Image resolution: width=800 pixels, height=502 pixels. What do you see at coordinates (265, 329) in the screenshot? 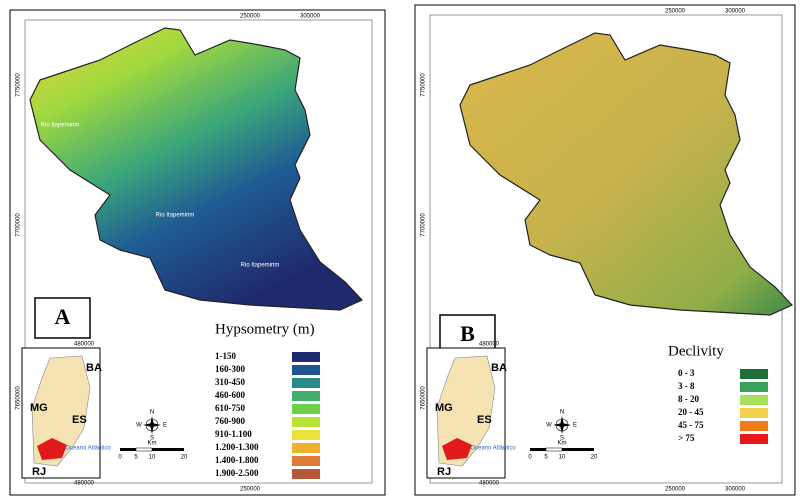
I see `legend-title: Hypsometry (m)` at bounding box center [265, 329].